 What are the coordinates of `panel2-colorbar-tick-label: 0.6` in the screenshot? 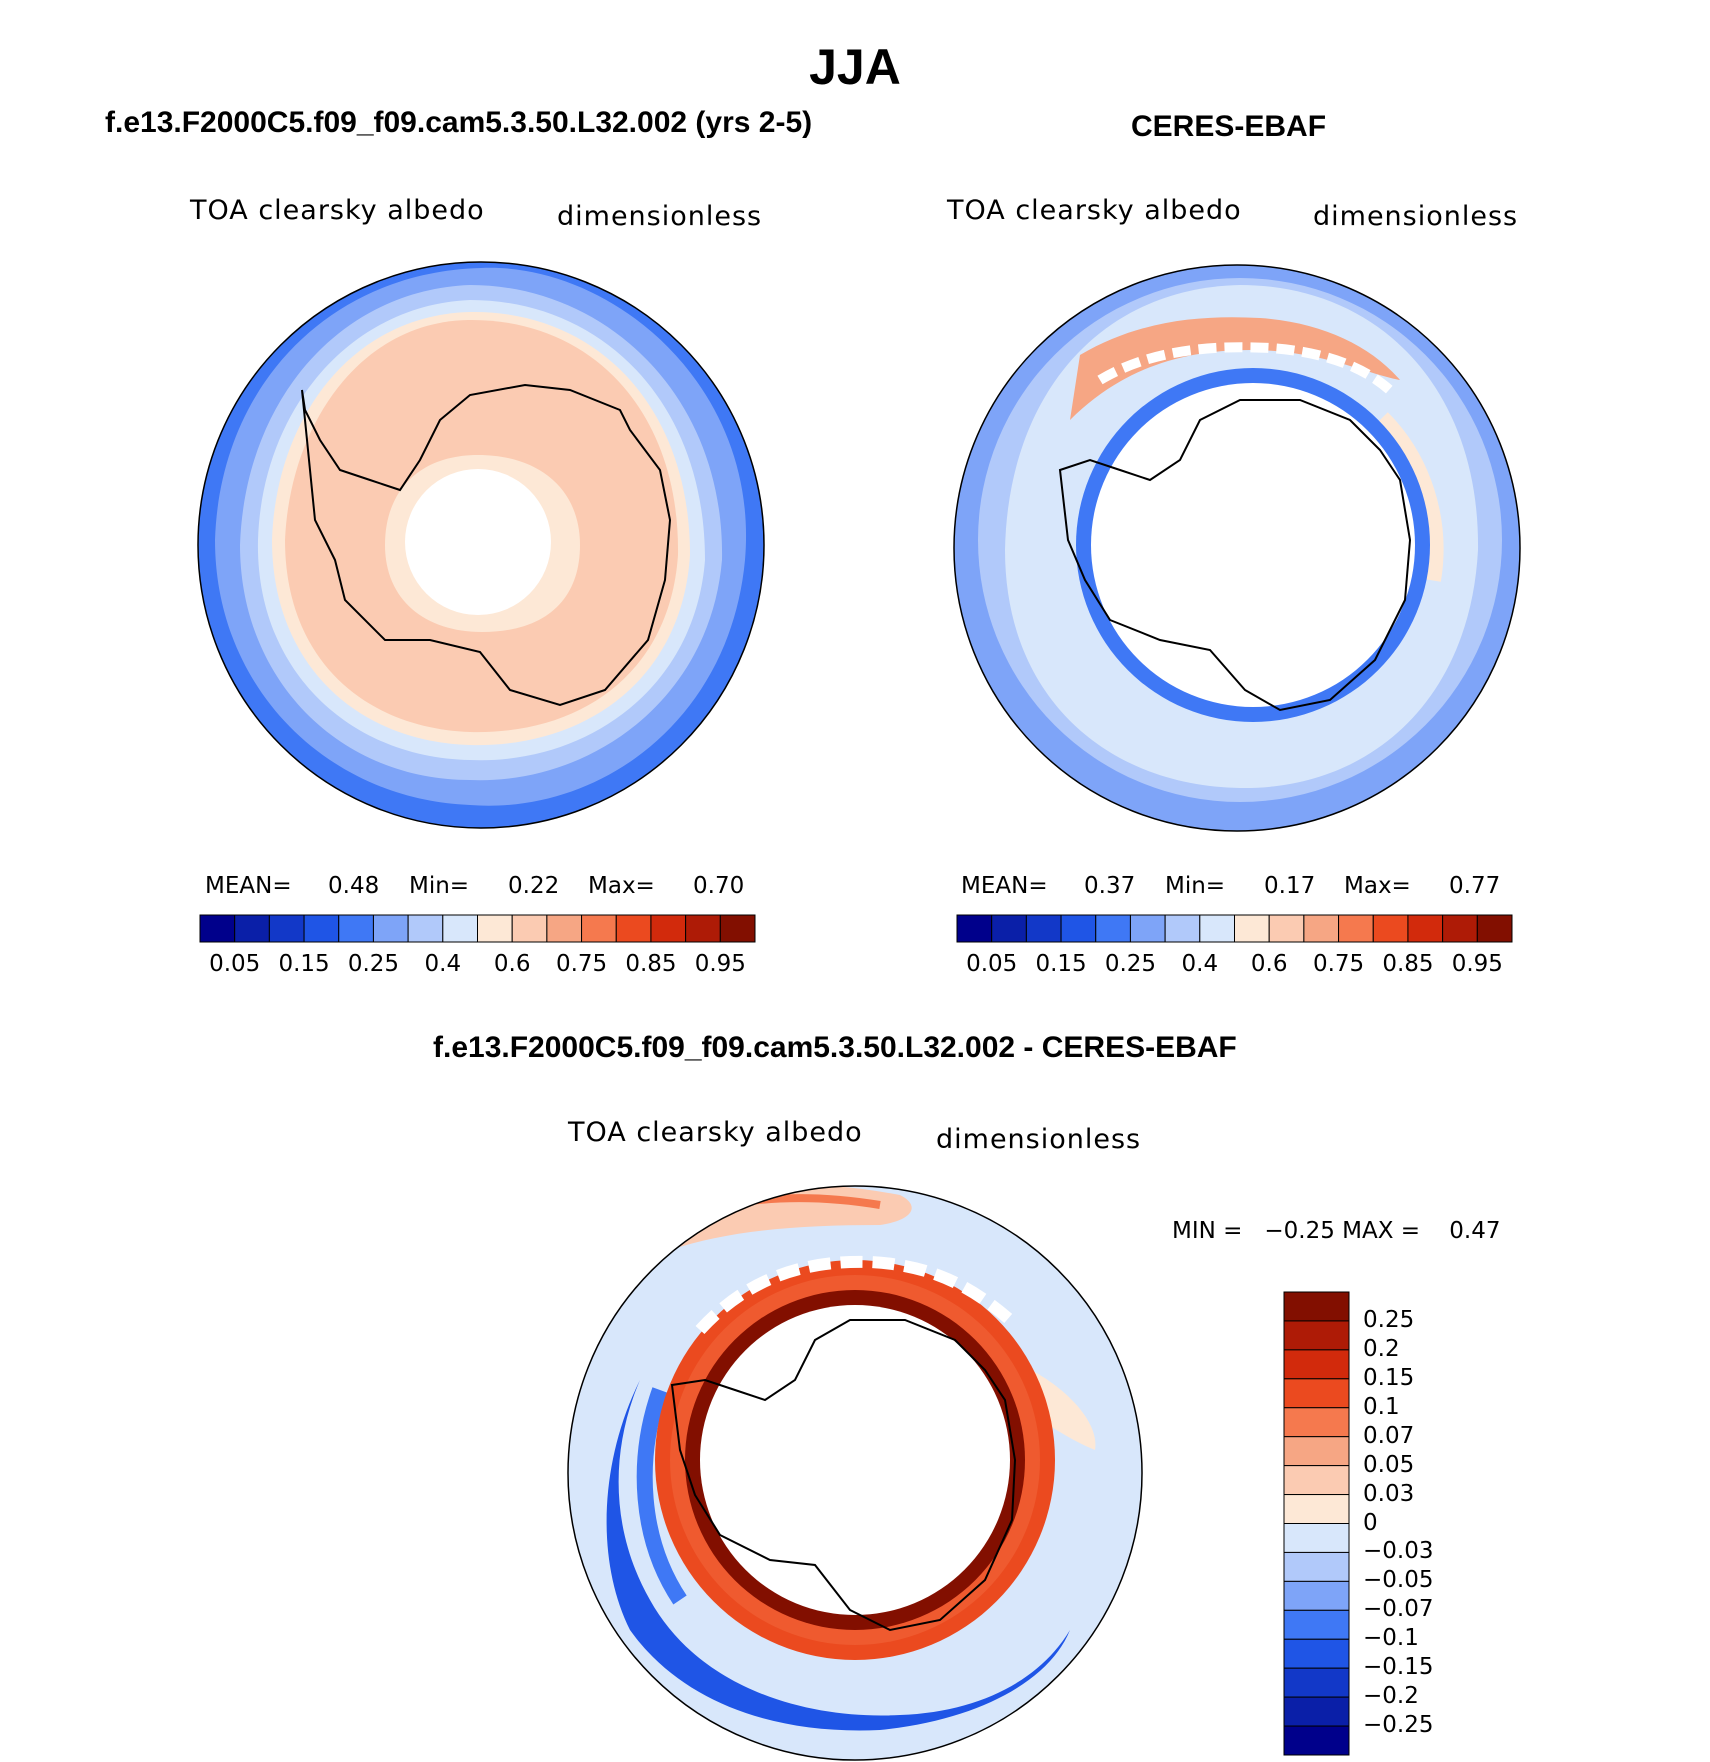 It's located at (1269, 964).